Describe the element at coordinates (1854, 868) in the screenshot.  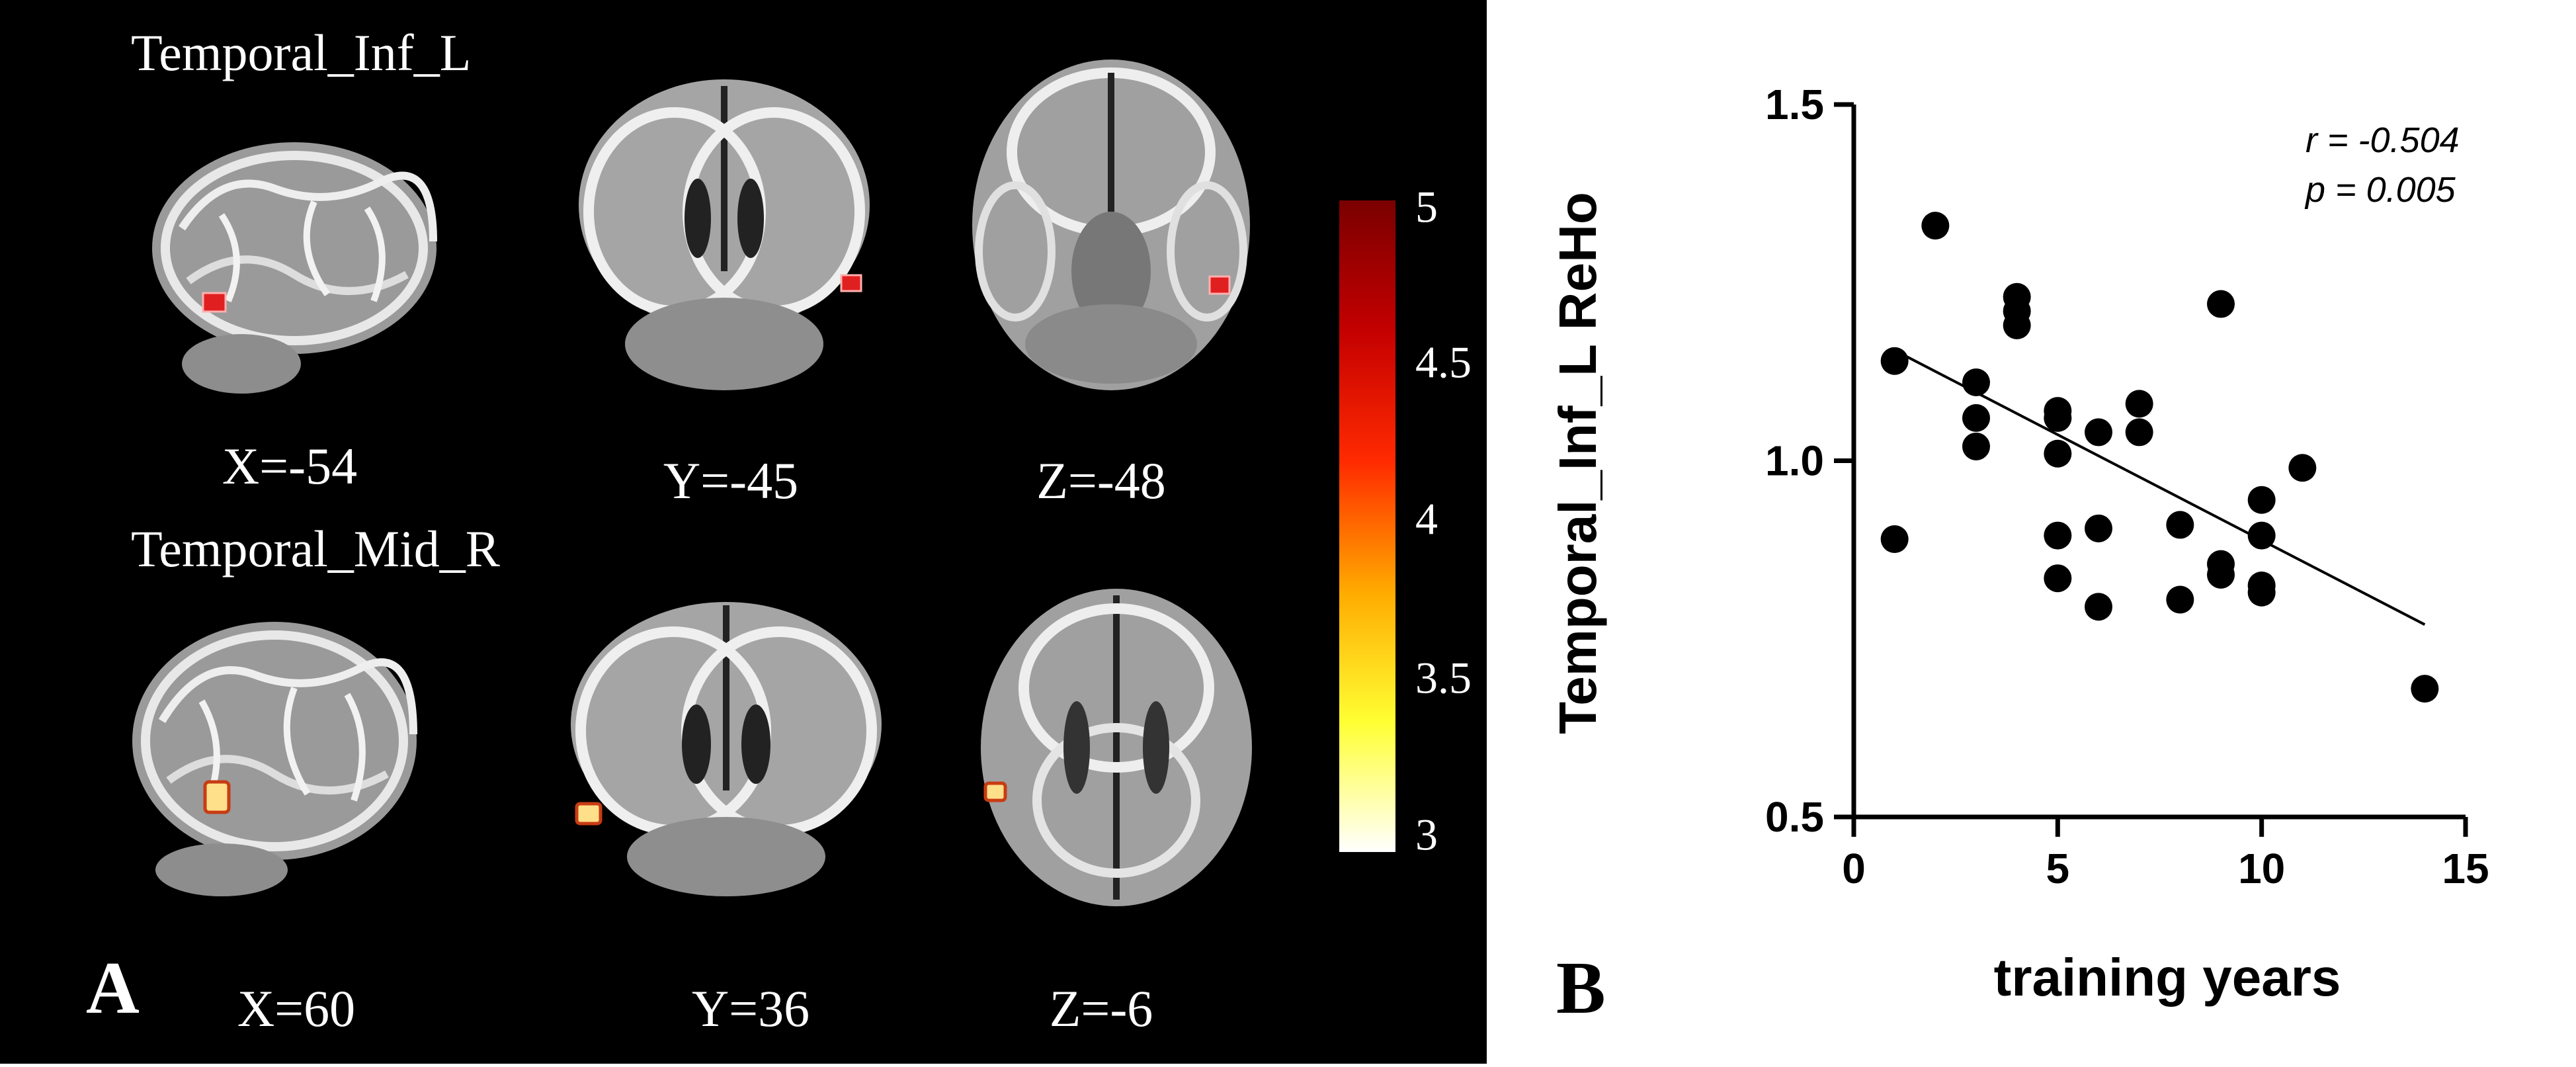
I see `x-tick-label: 0` at that location.